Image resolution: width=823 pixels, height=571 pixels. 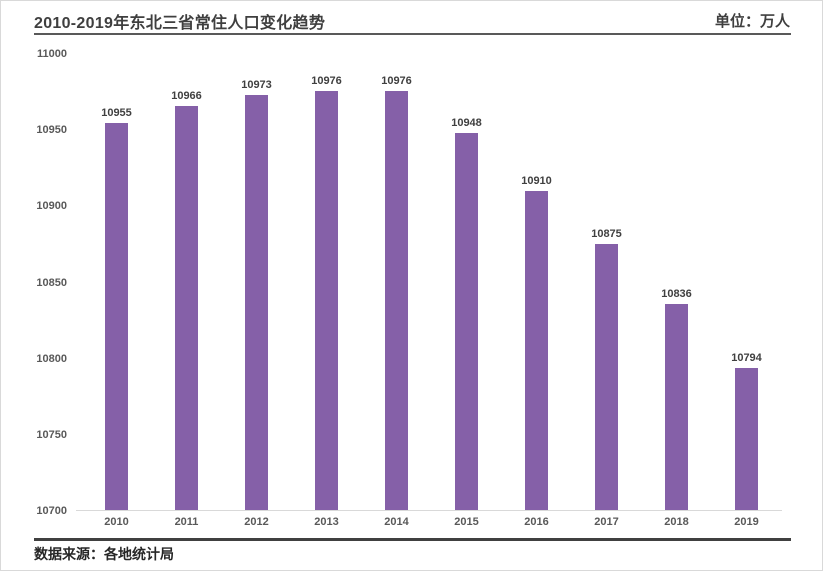 I want to click on bar-value-label: 10955, so click(x=116, y=112).